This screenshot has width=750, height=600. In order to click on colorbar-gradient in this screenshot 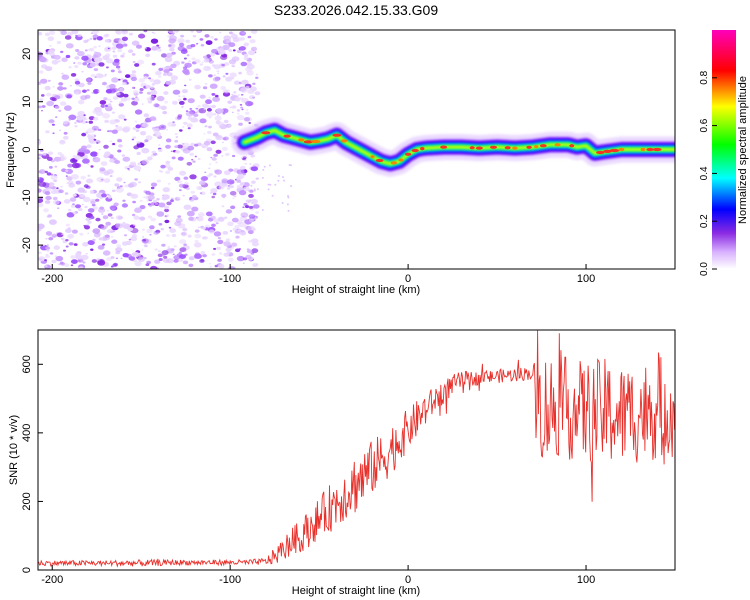, I will do `click(724, 149)`.